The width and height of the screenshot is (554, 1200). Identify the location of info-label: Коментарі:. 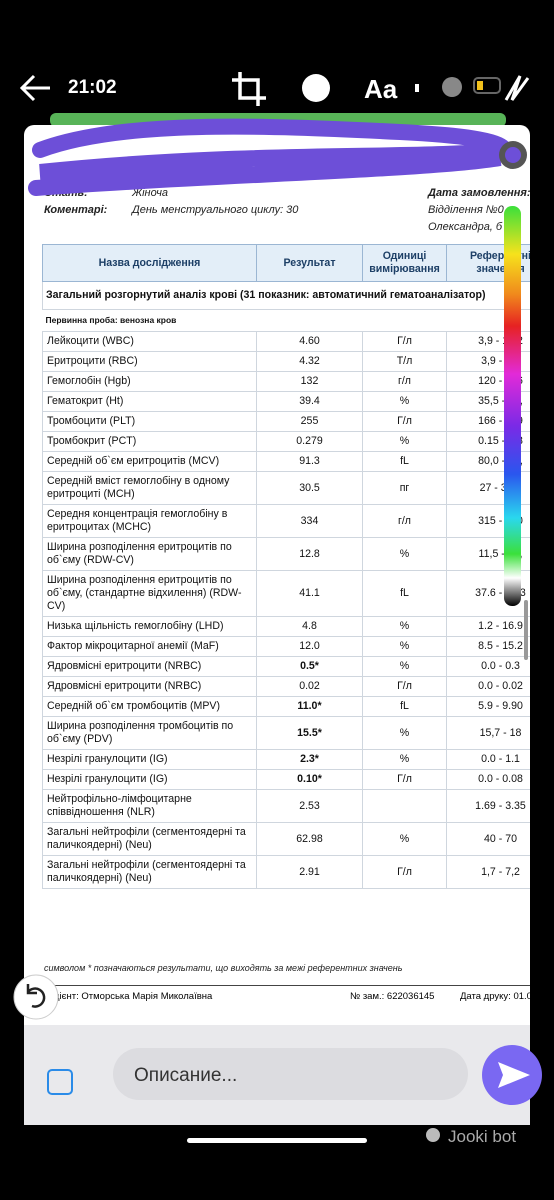
(76, 210).